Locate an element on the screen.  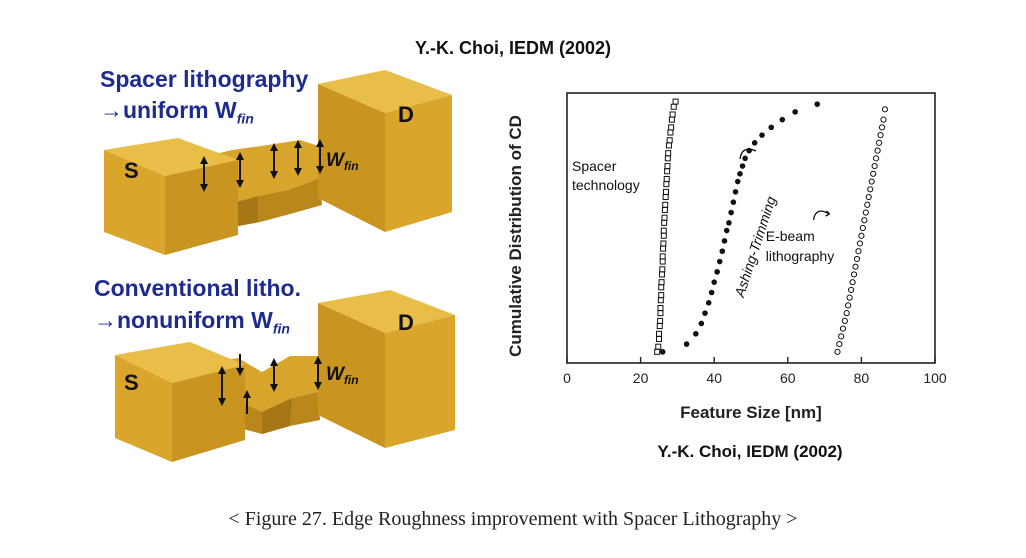
nonuniform-wfin-text: →nonuniform W is located at coordinates (183, 320).